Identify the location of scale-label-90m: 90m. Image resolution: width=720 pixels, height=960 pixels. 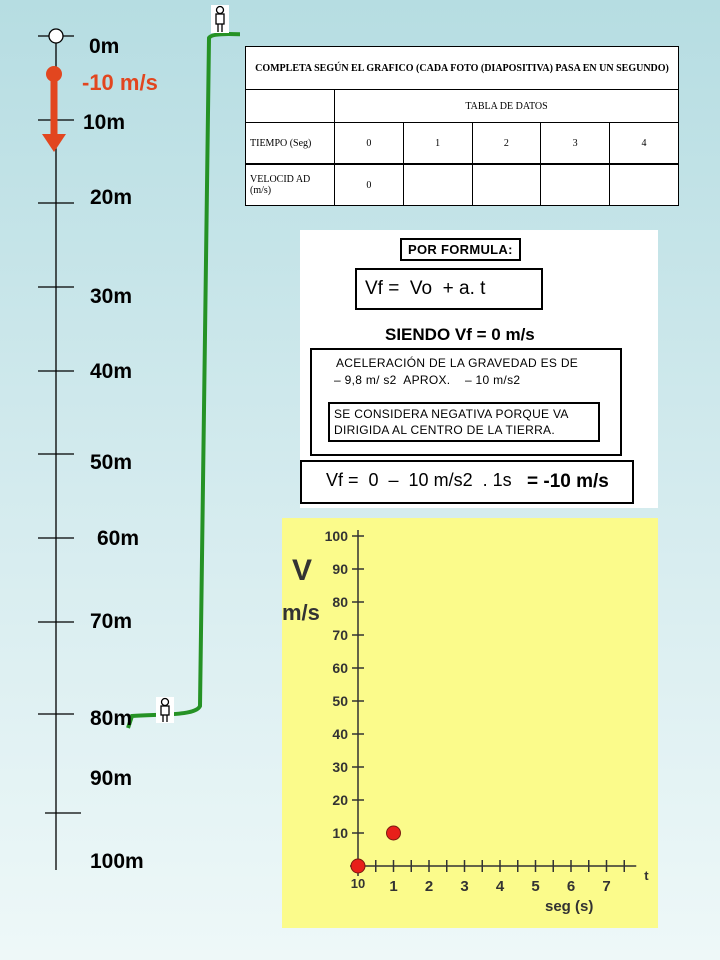
(111, 778).